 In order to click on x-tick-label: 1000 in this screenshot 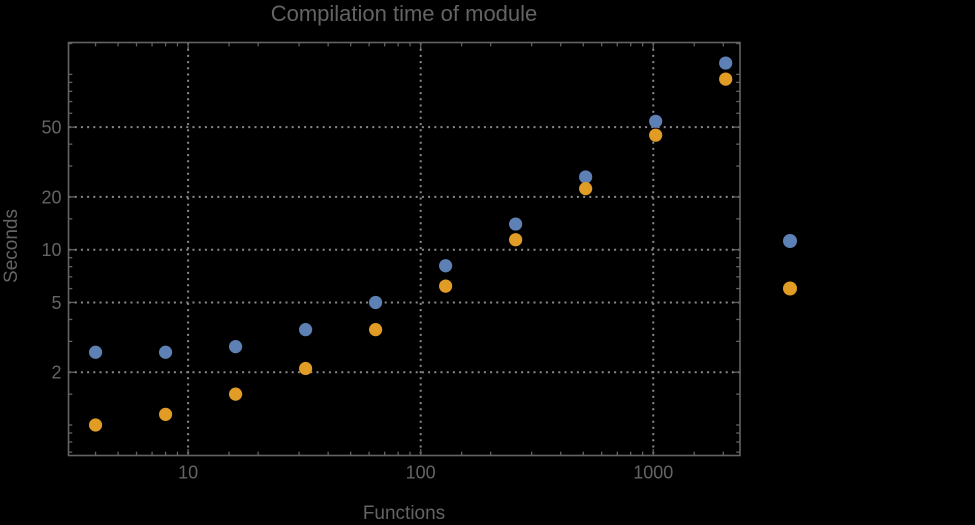, I will do `click(653, 473)`.